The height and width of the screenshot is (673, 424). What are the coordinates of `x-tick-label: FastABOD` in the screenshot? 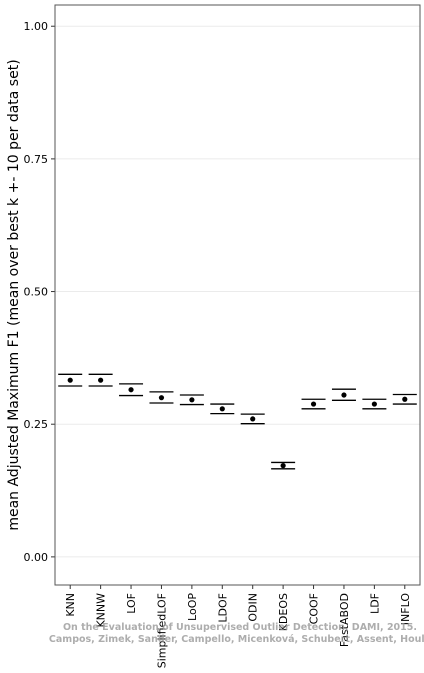 It's located at (344, 620).